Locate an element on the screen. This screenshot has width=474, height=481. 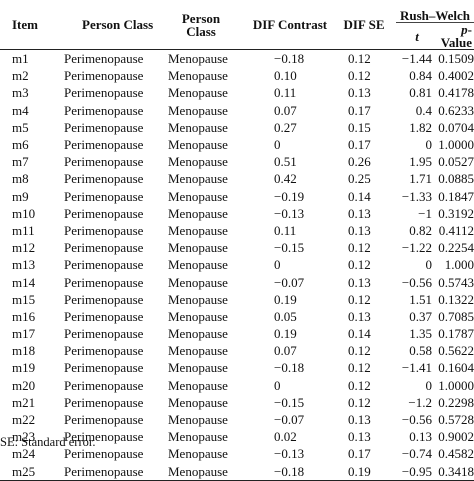
cell-t: −1.2 is located at coordinates (420, 402).